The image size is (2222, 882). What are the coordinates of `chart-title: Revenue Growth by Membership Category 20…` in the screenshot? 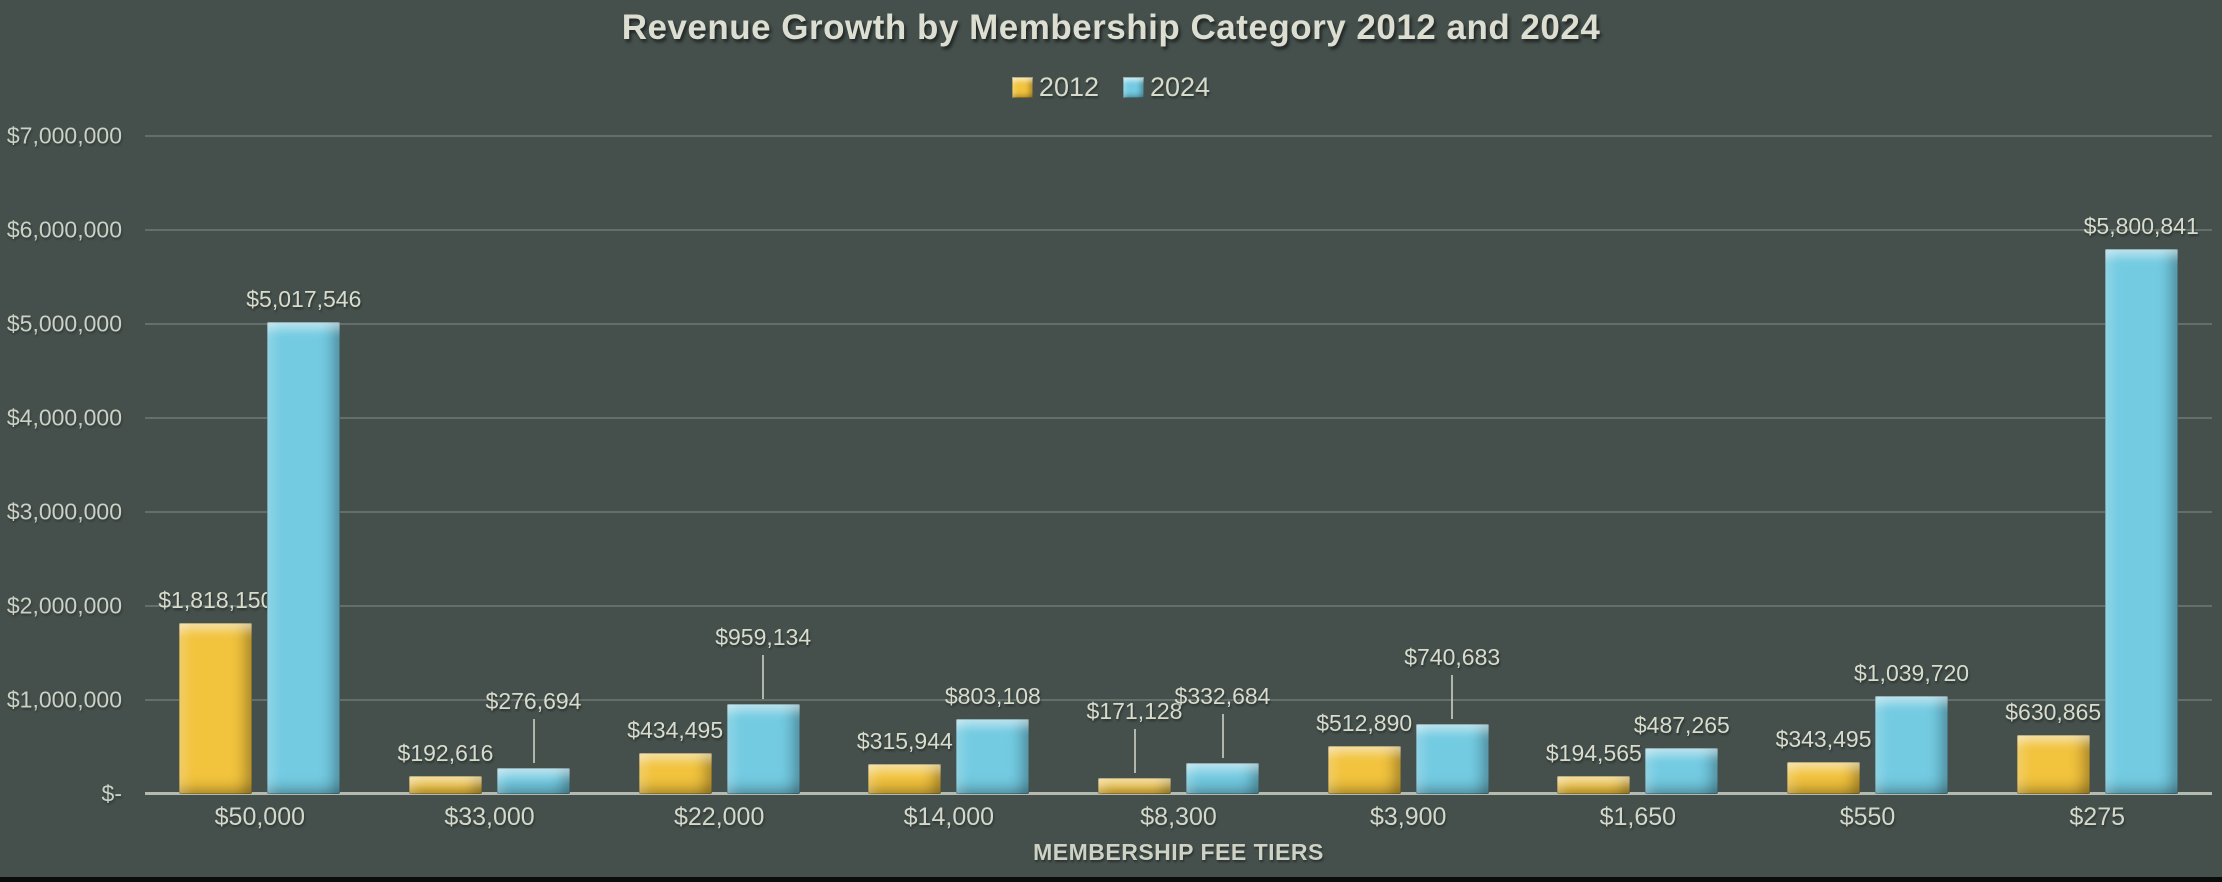 It's located at (1111, 27).